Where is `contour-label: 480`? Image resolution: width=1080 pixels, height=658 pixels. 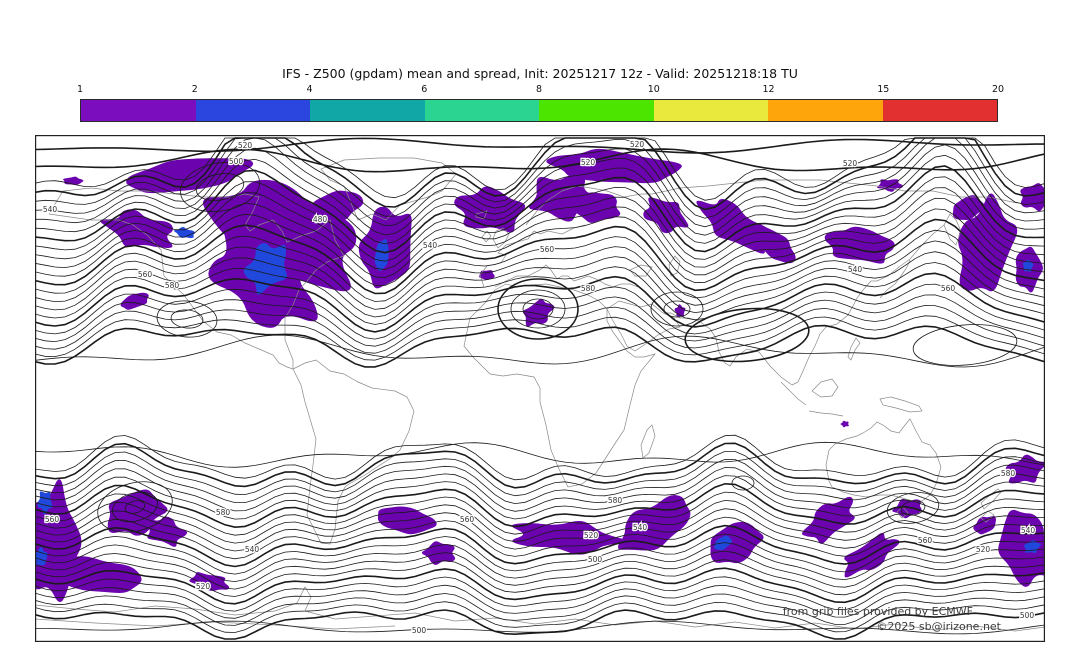 contour-label: 480 is located at coordinates (320, 219).